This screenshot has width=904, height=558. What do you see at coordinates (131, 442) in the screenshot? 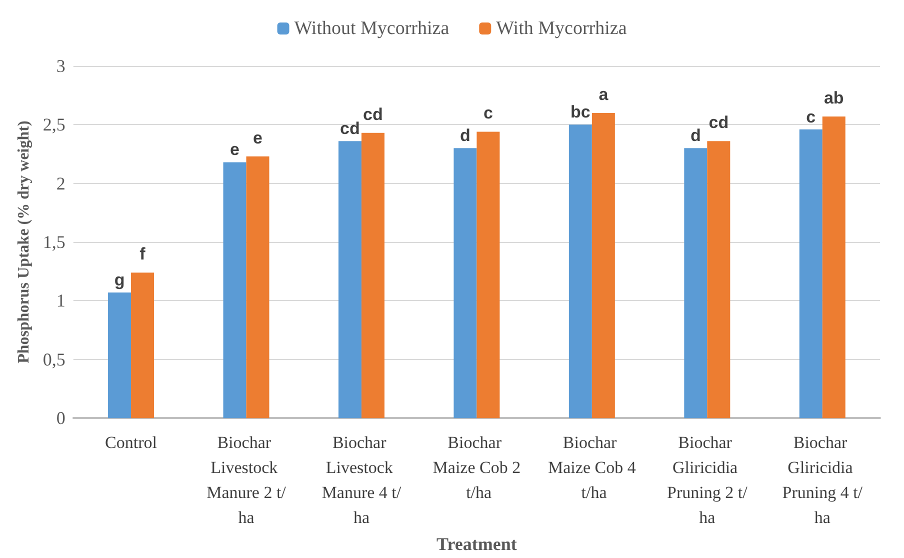
I see `x-tick-label: Control` at bounding box center [131, 442].